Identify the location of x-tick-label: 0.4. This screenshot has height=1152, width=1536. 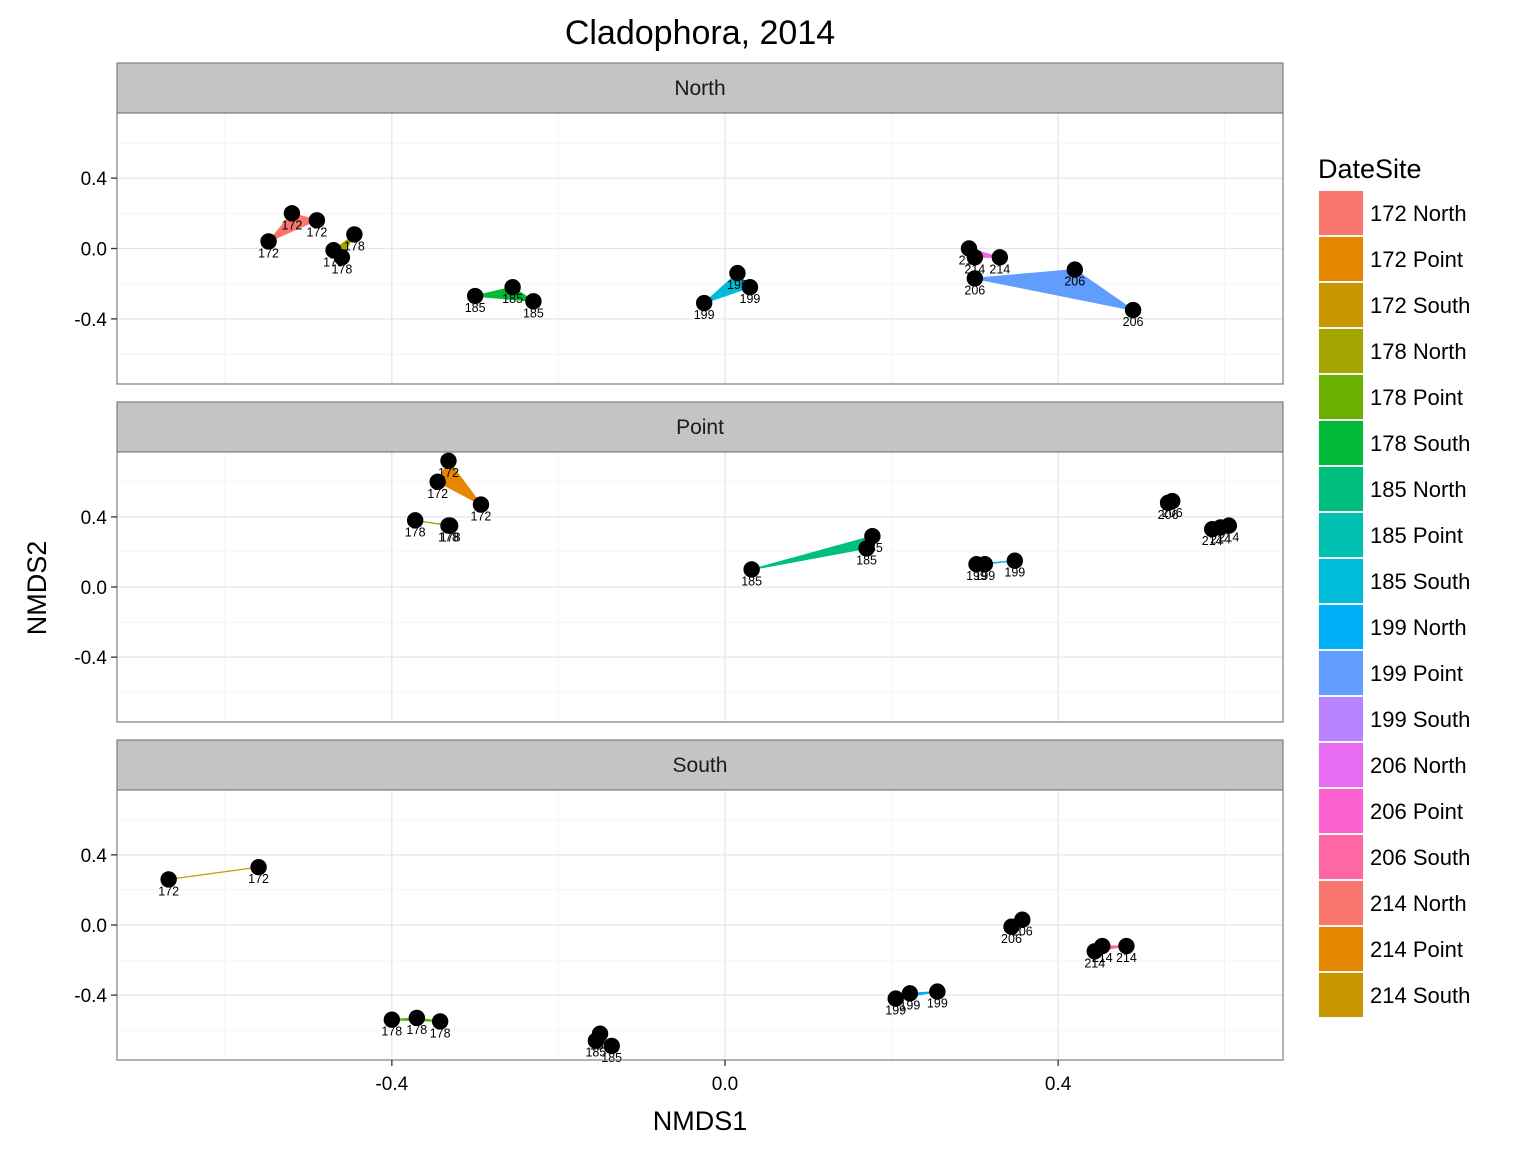
(1058, 1084).